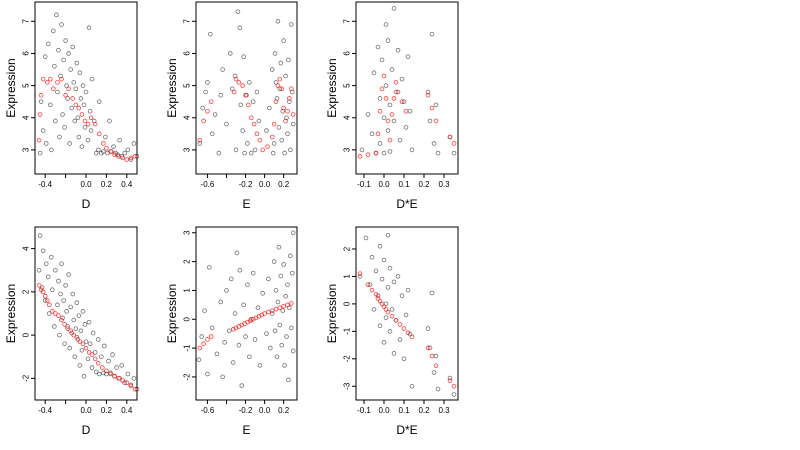 The height and width of the screenshot is (450, 800). Describe the element at coordinates (347, 117) in the screenshot. I see `y-tick-label: 4` at that location.